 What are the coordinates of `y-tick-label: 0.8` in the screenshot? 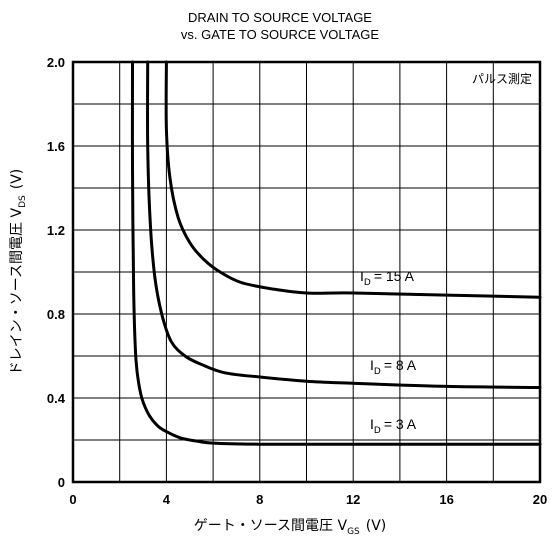 It's located at (56, 314).